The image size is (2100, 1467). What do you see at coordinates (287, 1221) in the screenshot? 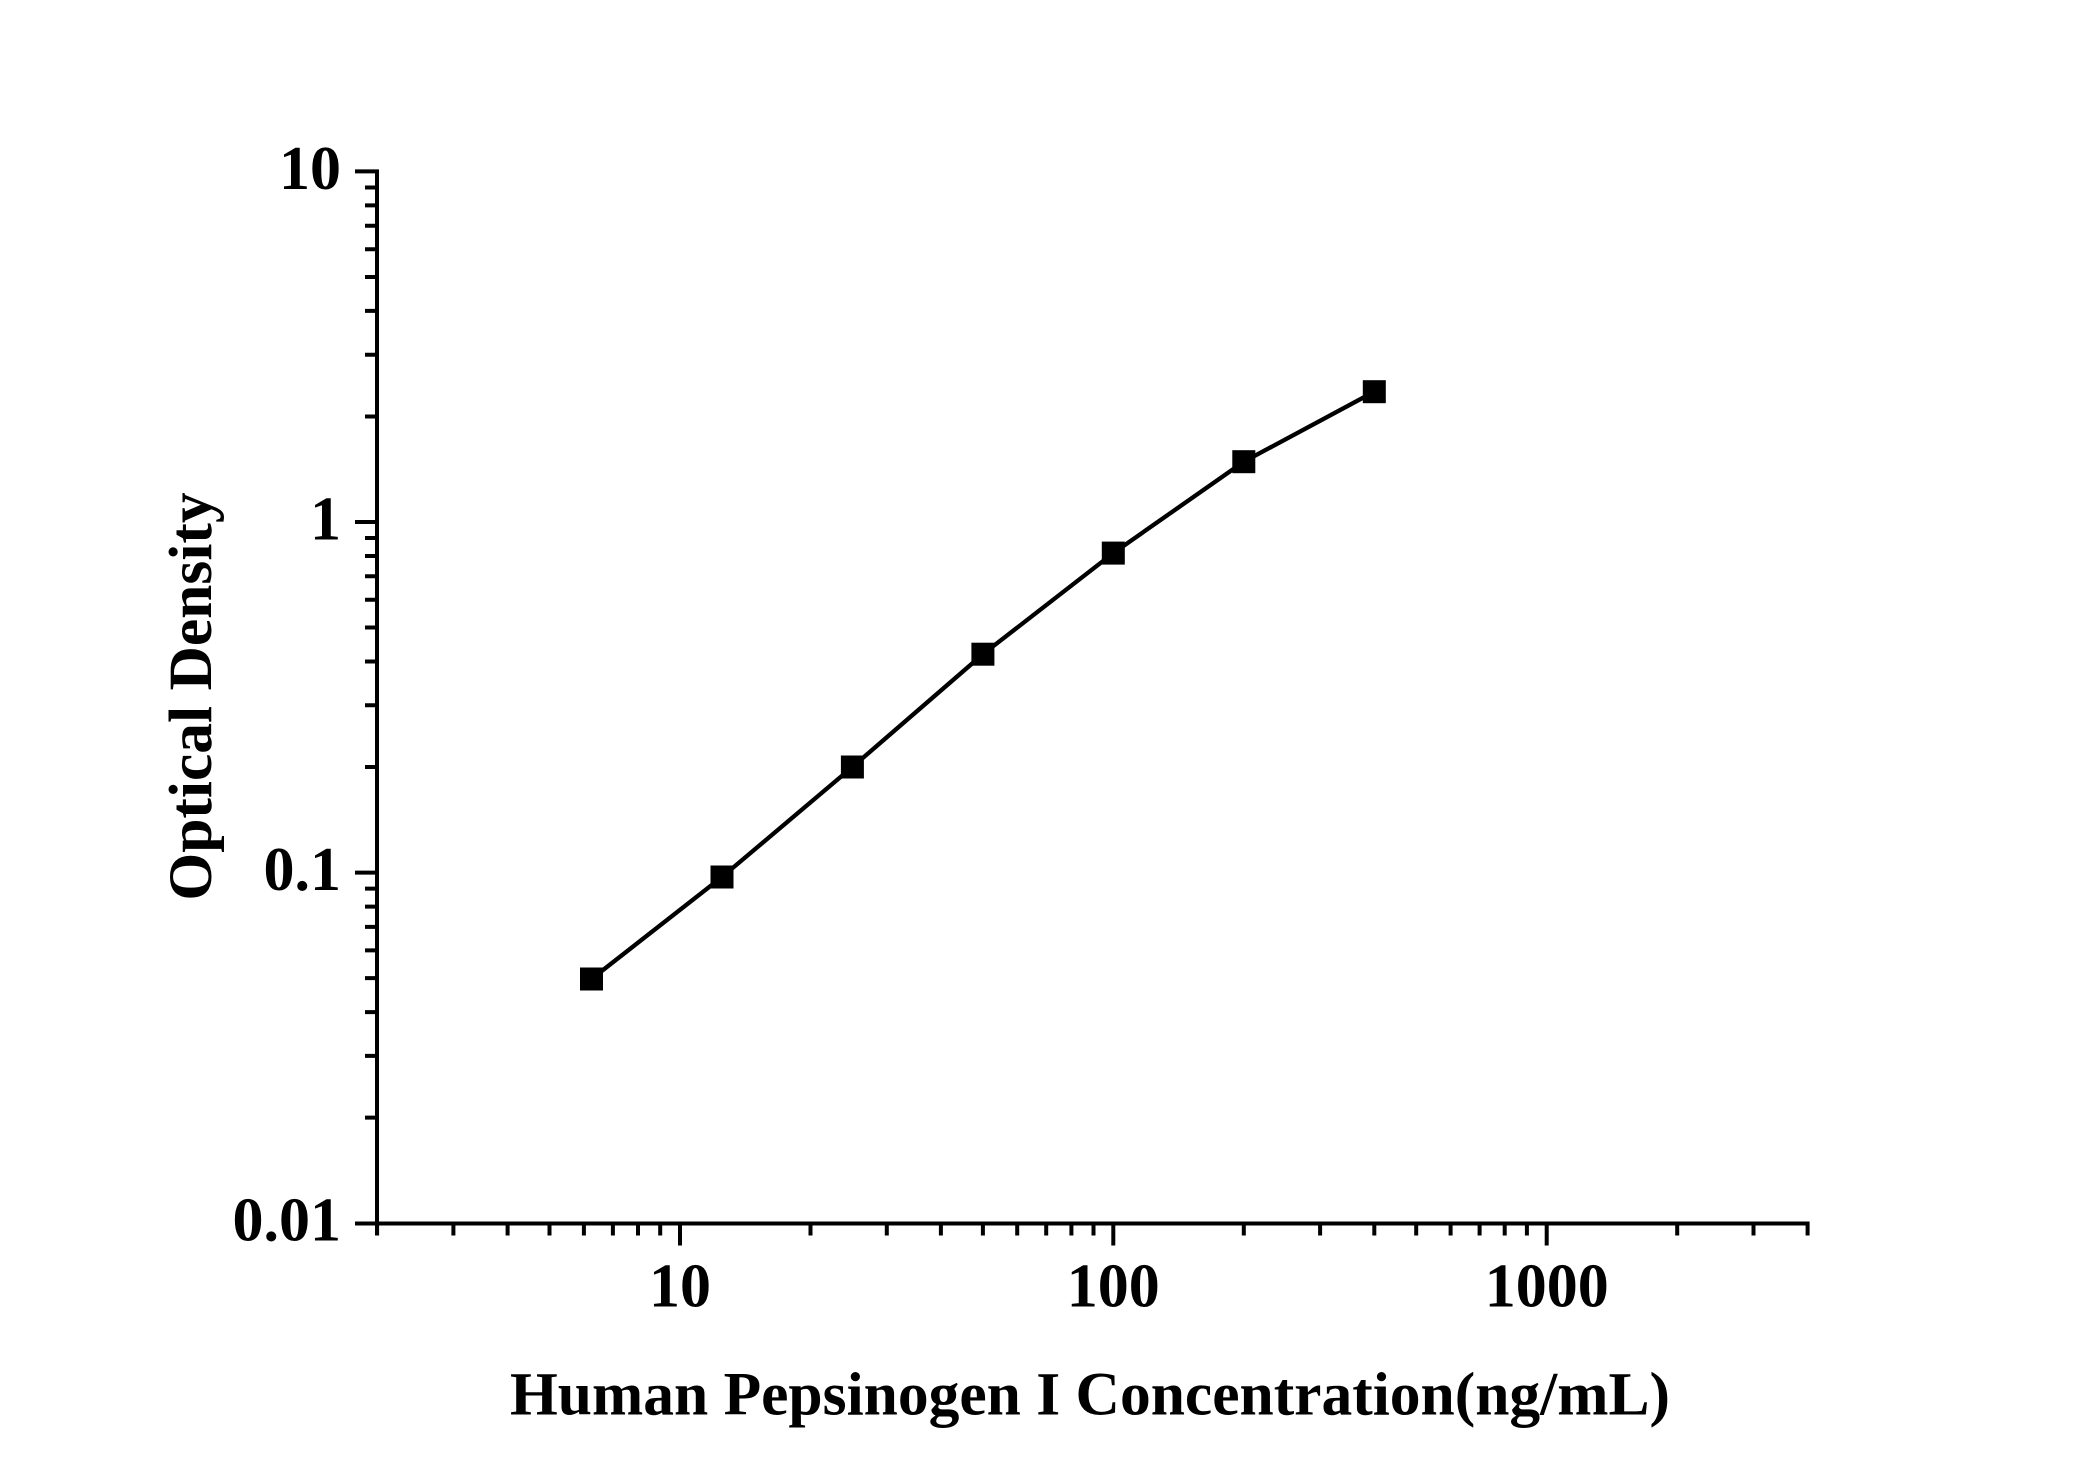
I see `svg-text: 0.01` at bounding box center [287, 1221].